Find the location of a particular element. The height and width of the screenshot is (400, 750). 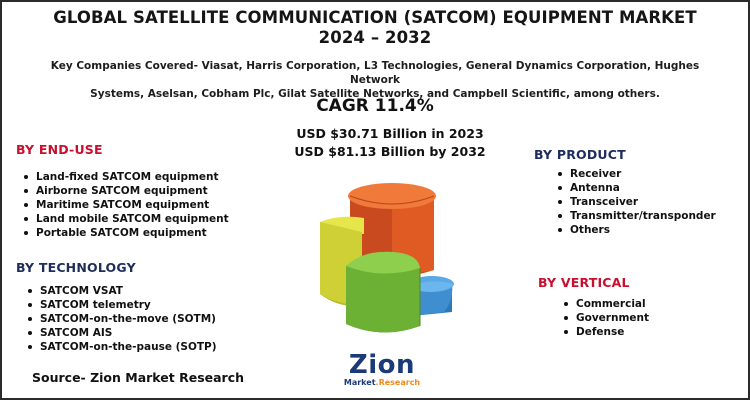

list-item: SATCOM AIS is located at coordinates (121, 333).